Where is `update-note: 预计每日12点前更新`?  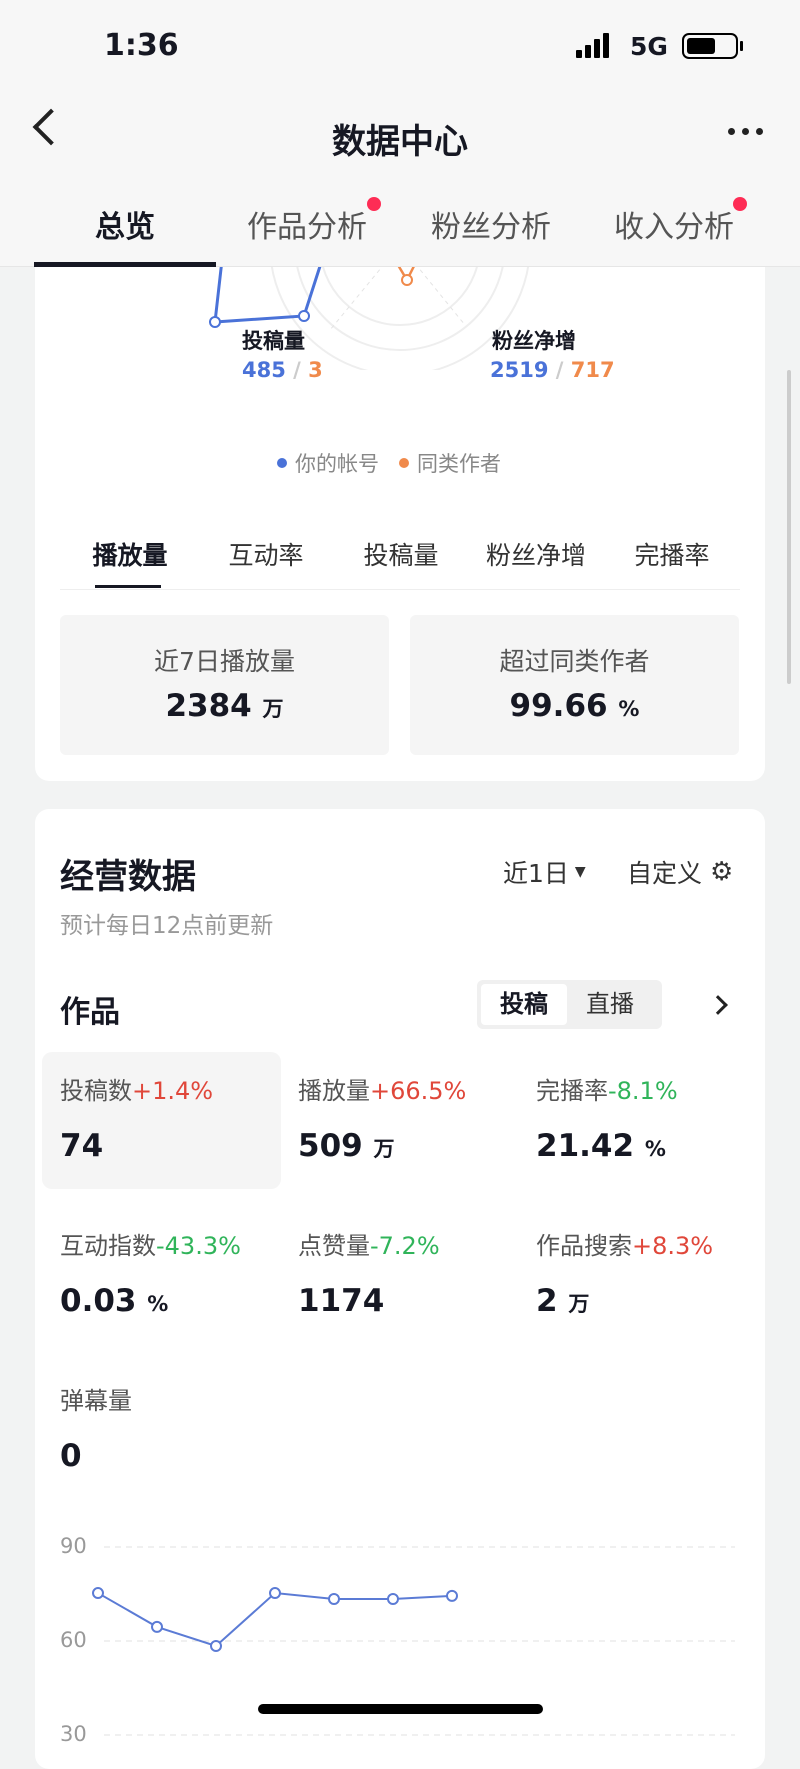
update-note: 预计每日12点前更新 is located at coordinates (167, 926).